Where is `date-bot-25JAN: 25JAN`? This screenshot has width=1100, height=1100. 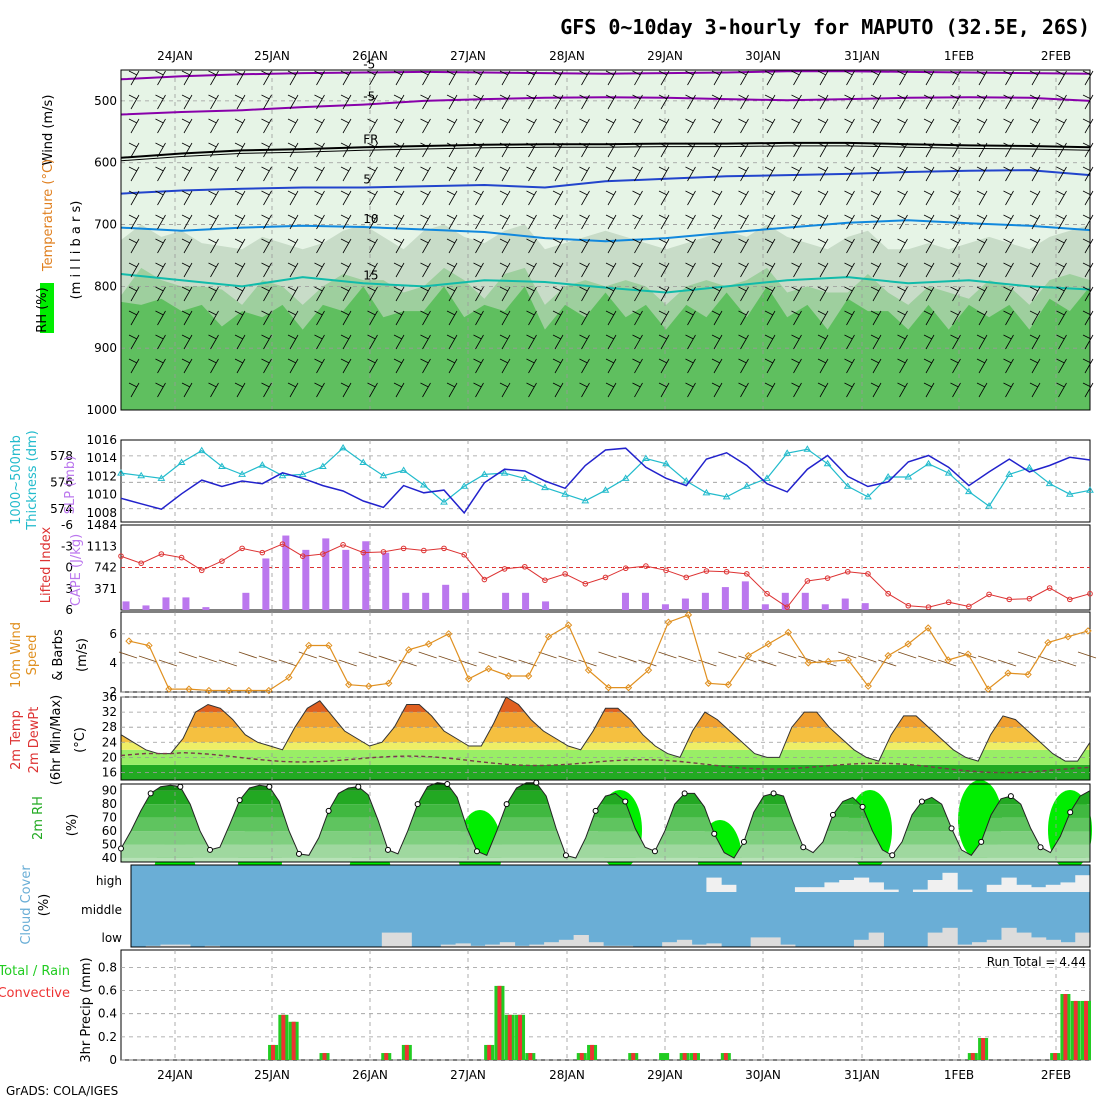
date-bot-25JAN: 25JAN is located at coordinates (272, 1075).